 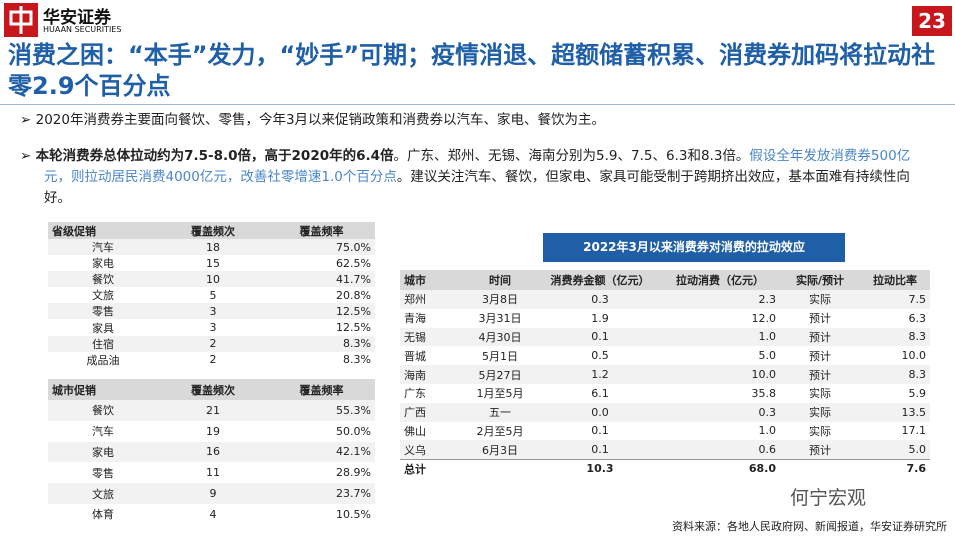 I want to click on cell: 21, so click(x=213, y=410).